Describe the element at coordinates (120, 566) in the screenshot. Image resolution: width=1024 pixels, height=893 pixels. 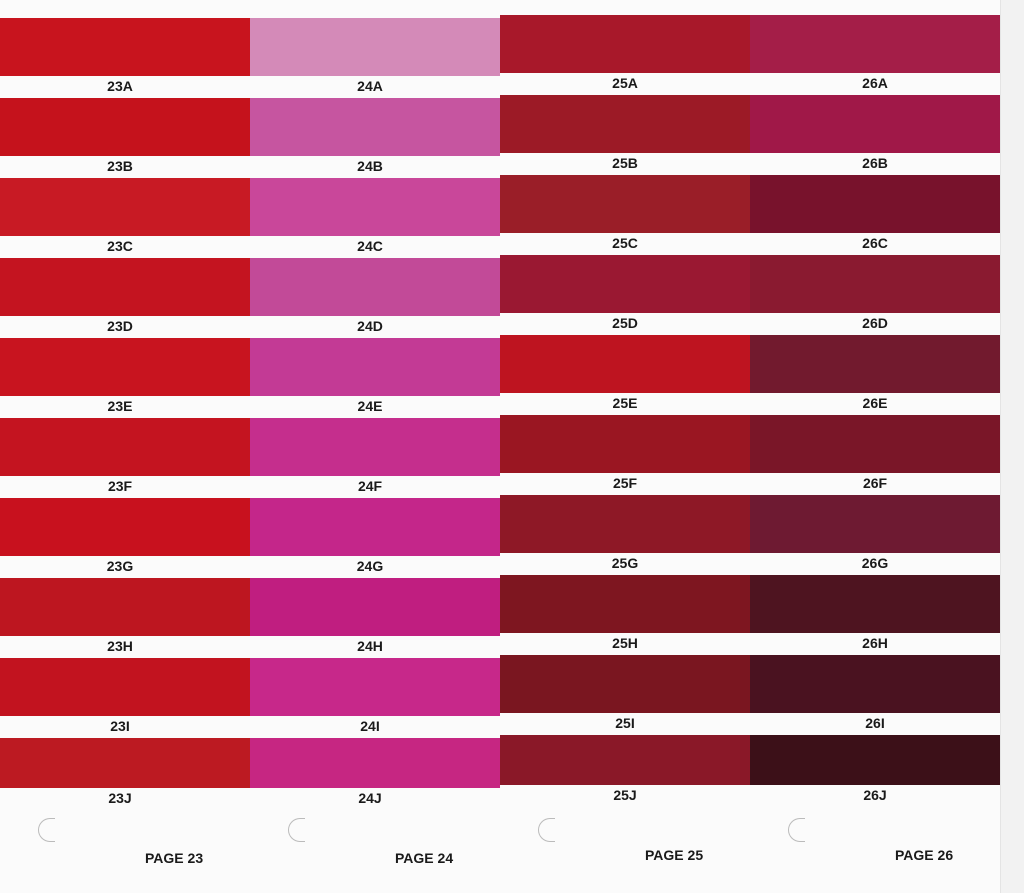
I see `swatch-code: 23G` at that location.